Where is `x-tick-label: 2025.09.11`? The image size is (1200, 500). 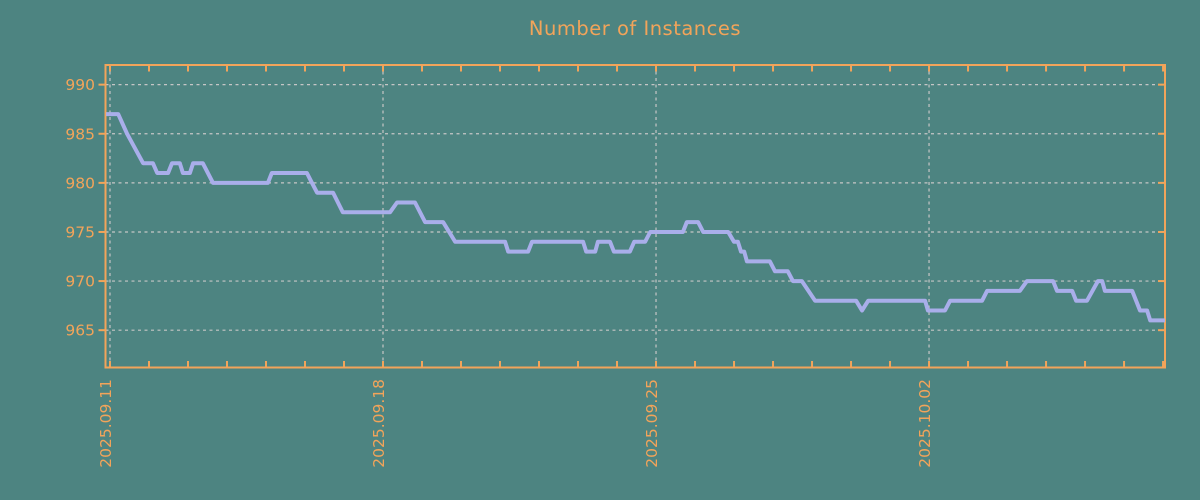 x-tick-label: 2025.09.11 is located at coordinates (106, 423).